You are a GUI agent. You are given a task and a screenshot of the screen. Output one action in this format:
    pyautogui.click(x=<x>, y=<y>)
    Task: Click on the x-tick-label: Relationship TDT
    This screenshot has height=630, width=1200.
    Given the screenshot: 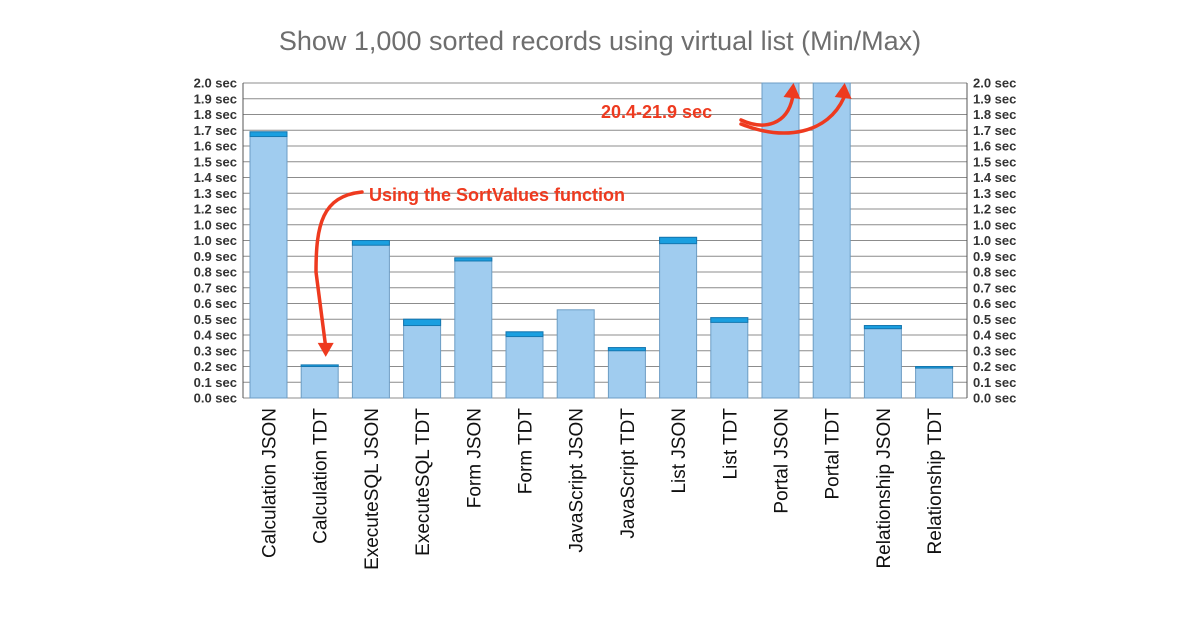 What is the action you would take?
    pyautogui.click(x=935, y=481)
    